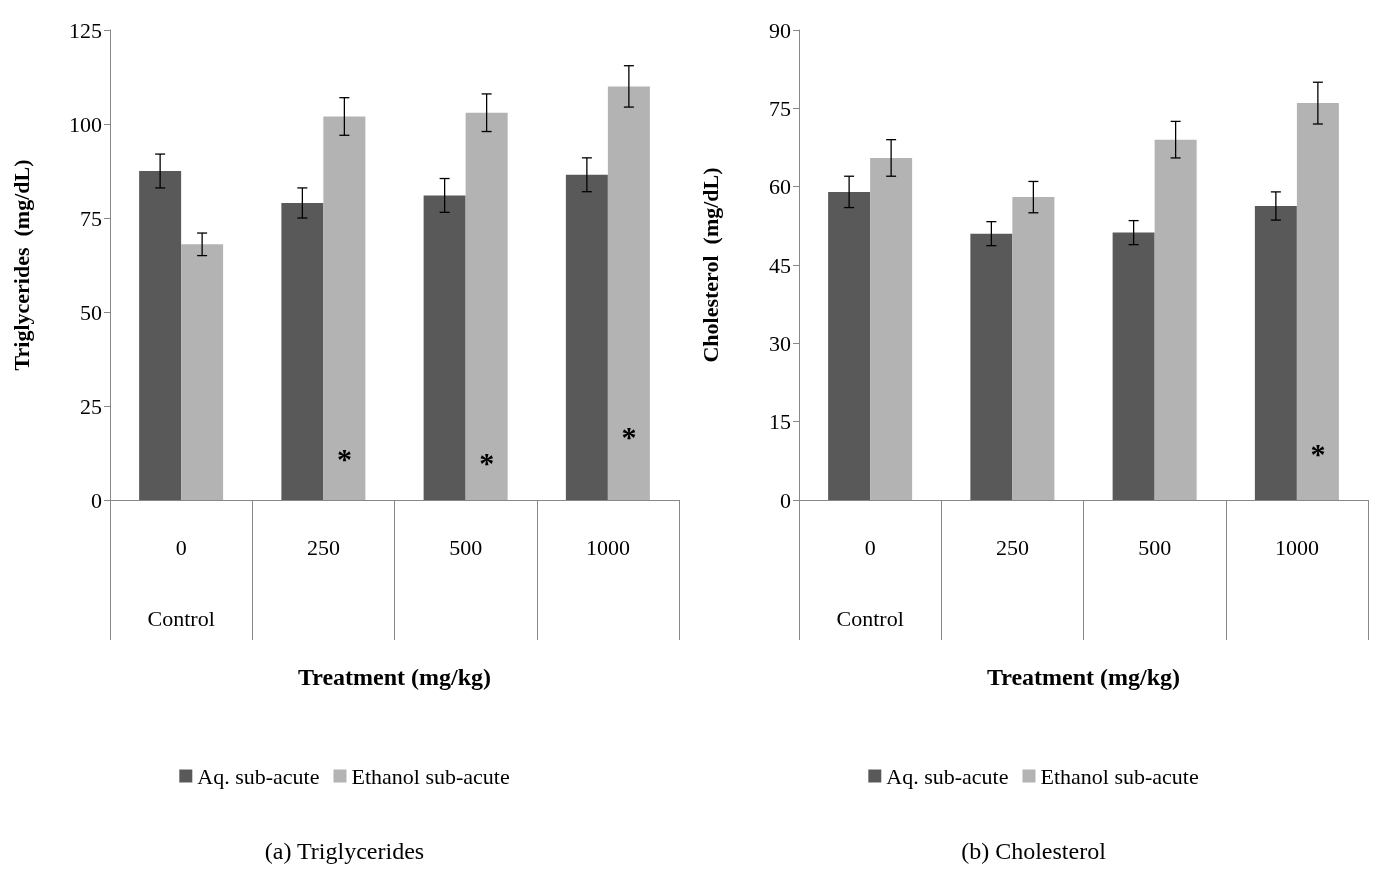  What do you see at coordinates (780, 265) in the screenshot?
I see `y-tick-label: 45` at bounding box center [780, 265].